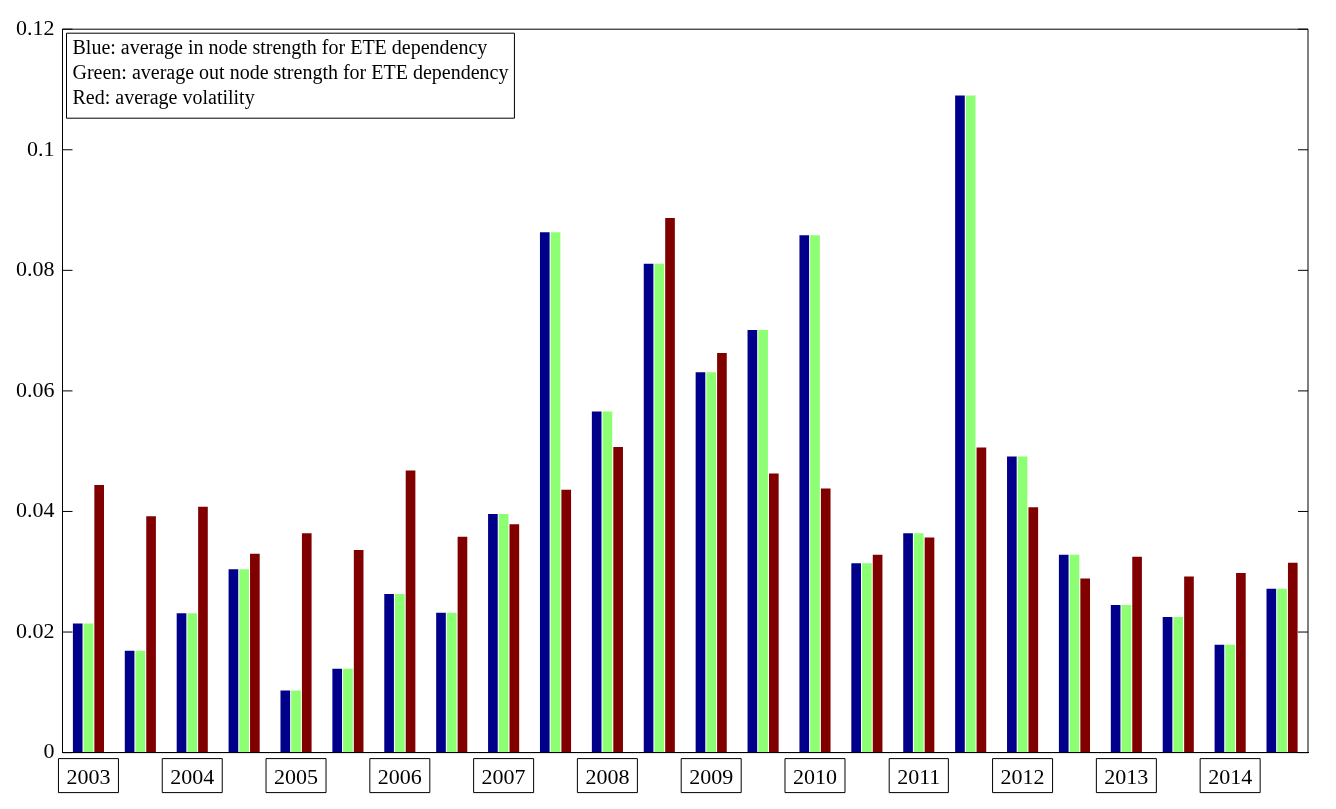  What do you see at coordinates (35, 389) in the screenshot?
I see `y-tick-label: 0.06` at bounding box center [35, 389].